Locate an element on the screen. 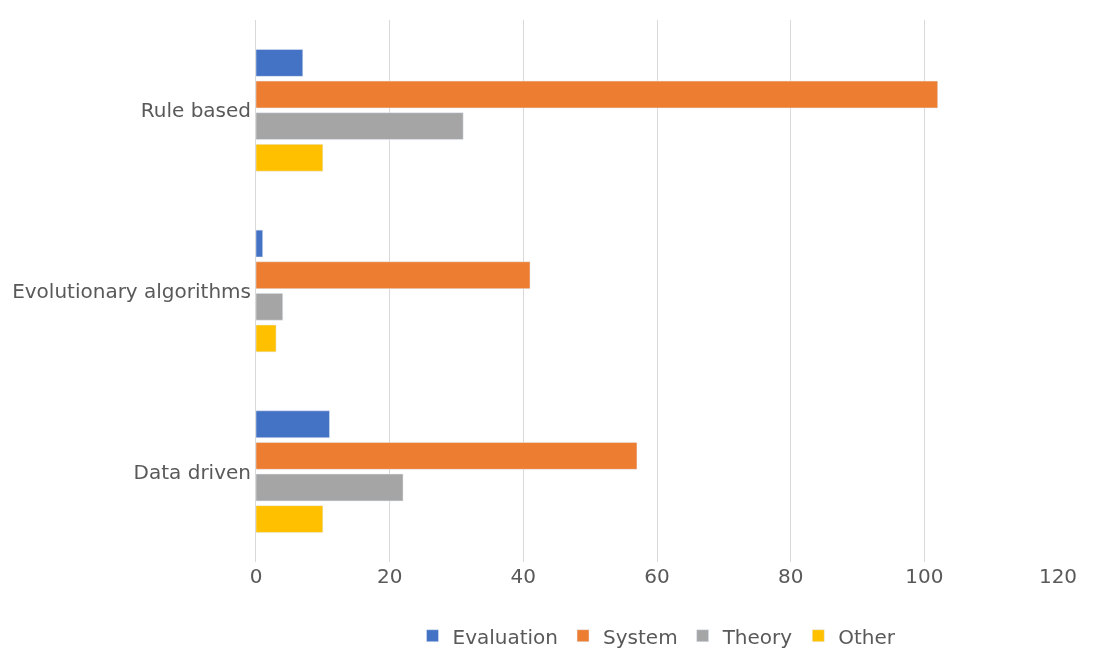 The image size is (1103, 667). legend-label: System is located at coordinates (640, 636).